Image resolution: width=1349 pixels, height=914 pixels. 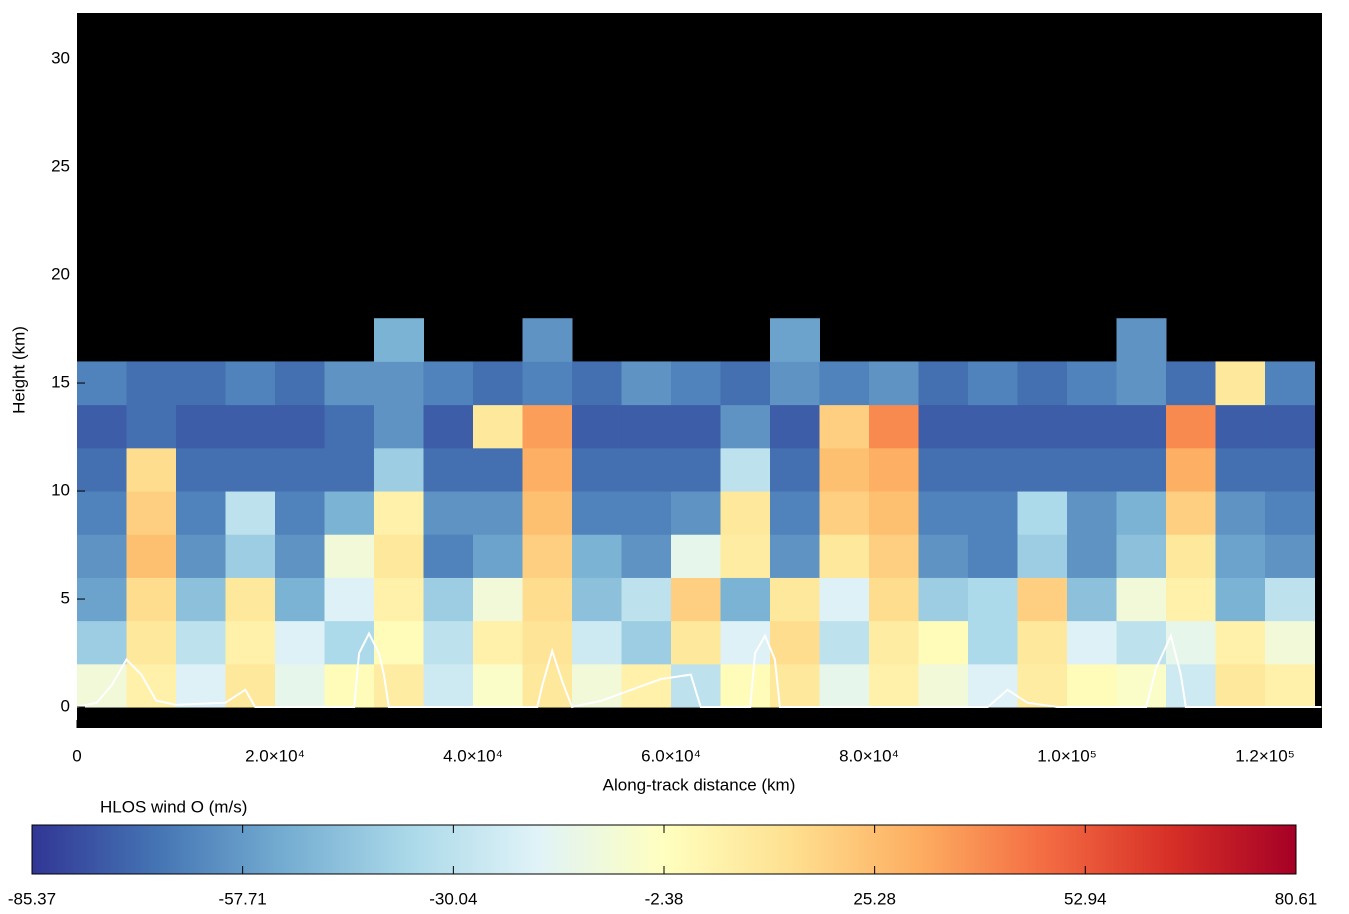 What do you see at coordinates (18, 370) in the screenshot?
I see `y-axis-label: Height (km)` at bounding box center [18, 370].